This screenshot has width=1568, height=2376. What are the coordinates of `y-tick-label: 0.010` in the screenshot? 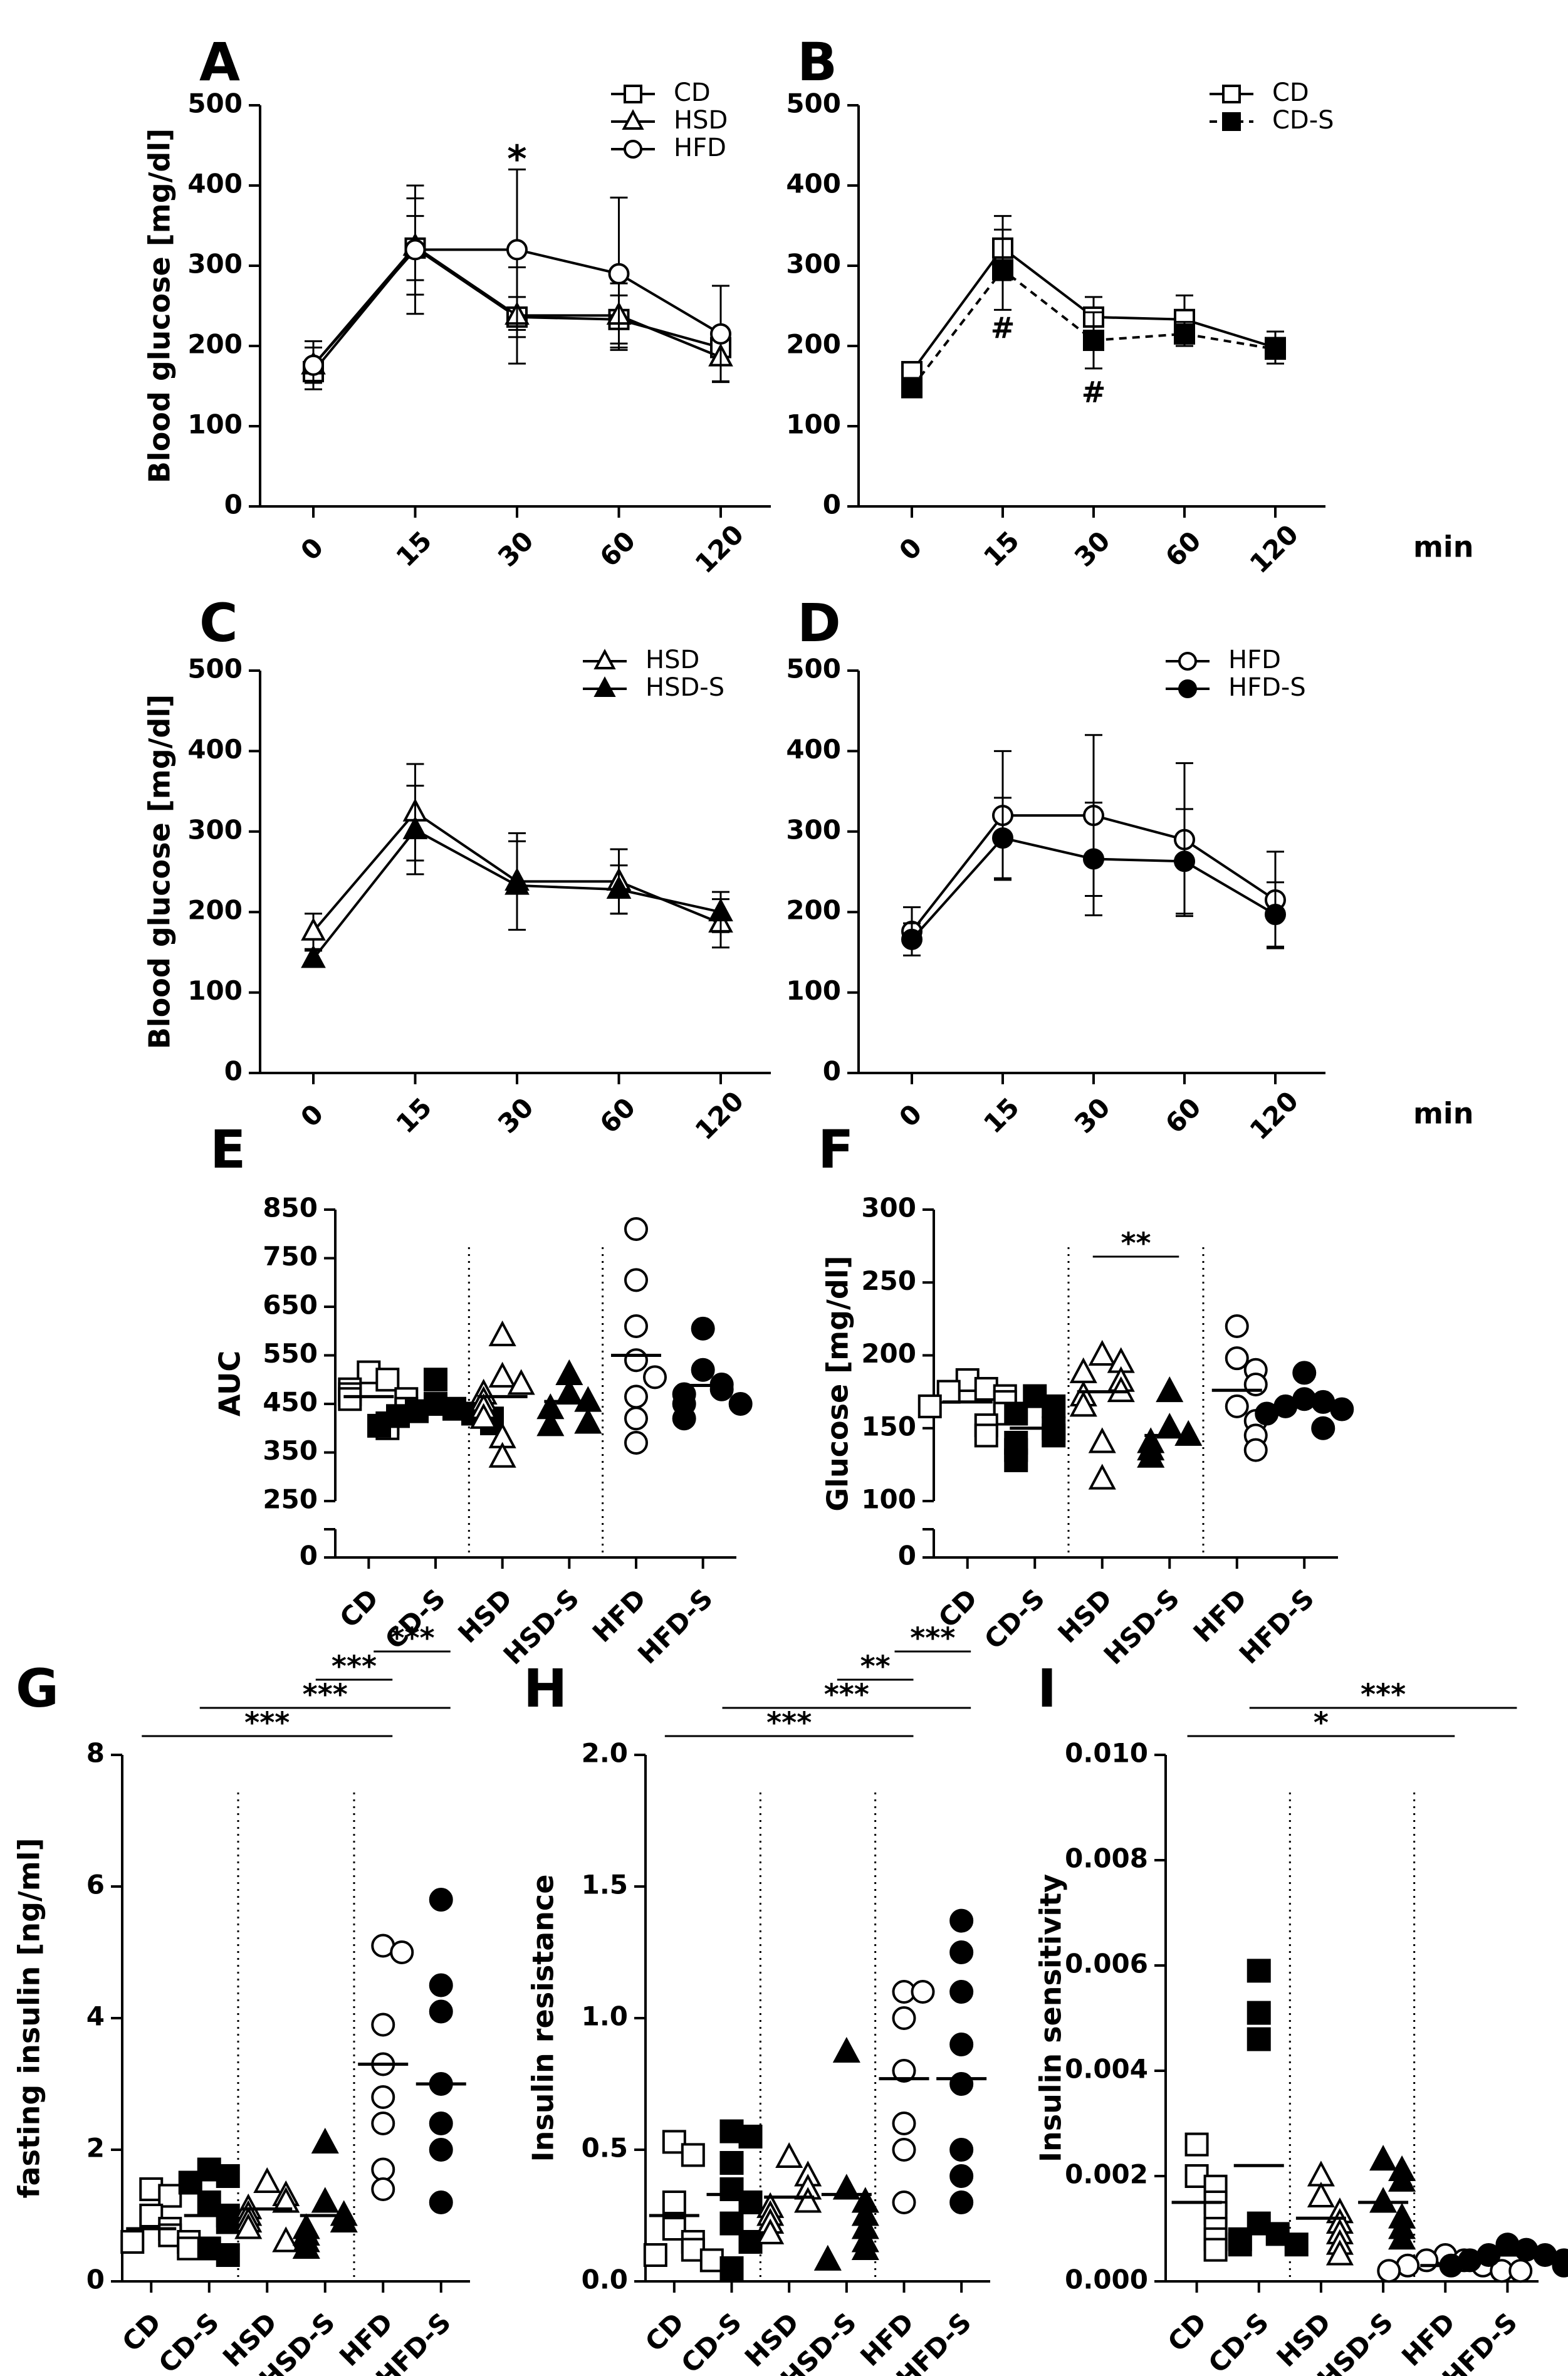 It's located at (1106, 1754).